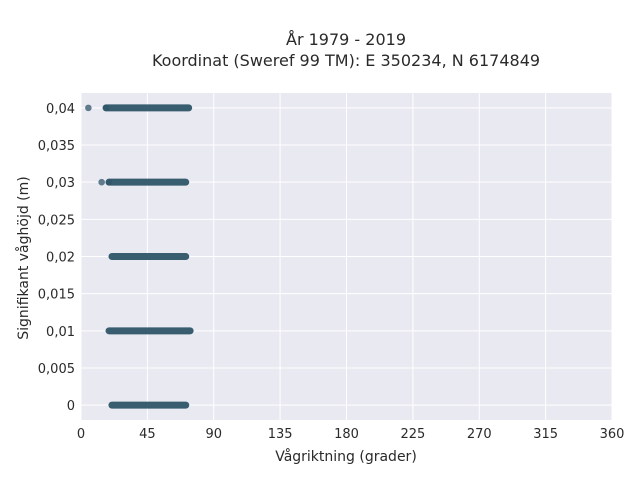 The image size is (640, 484). Describe the element at coordinates (612, 434) in the screenshot. I see `x-tick-label: 360` at that location.